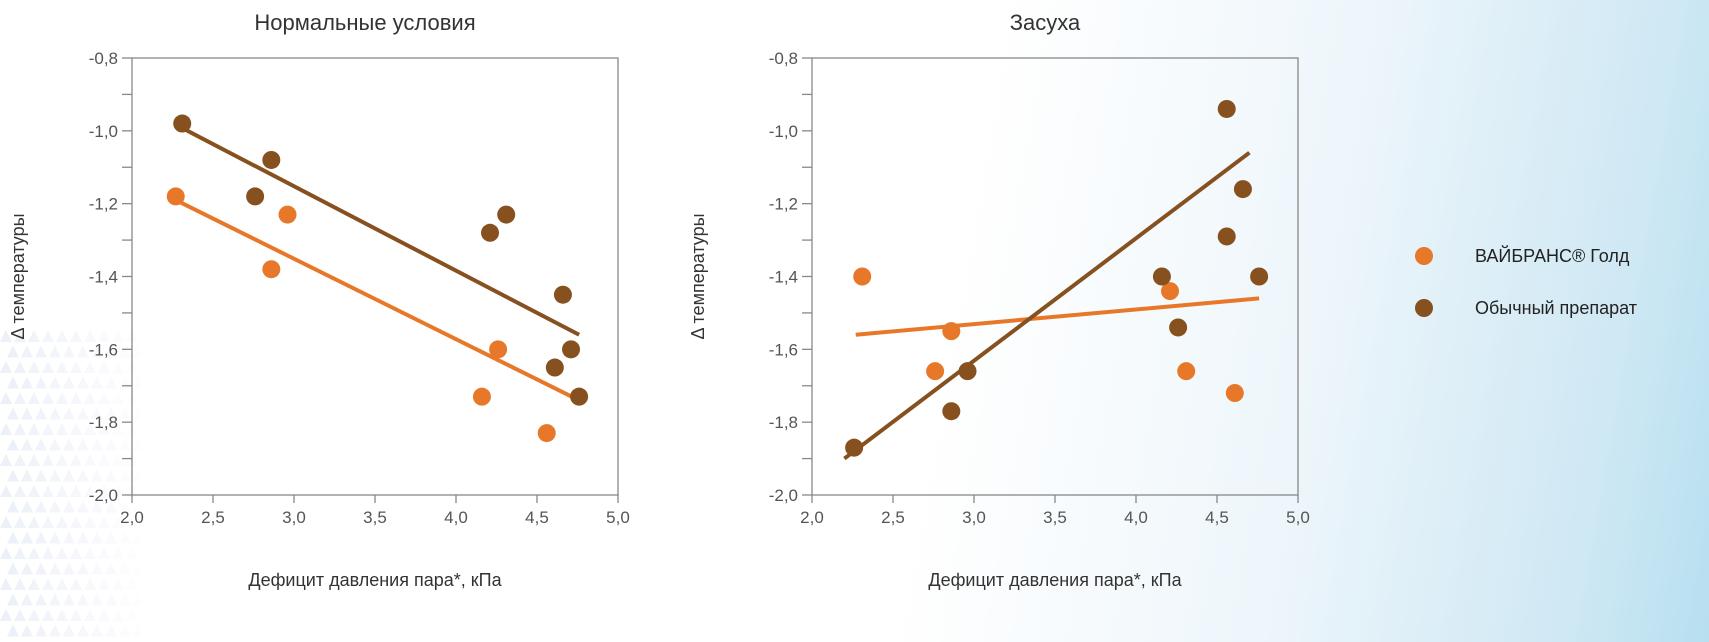 Image resolution: width=1709 pixels, height=642 pixels. I want to click on x-tick-label: 3,0, so click(974, 517).